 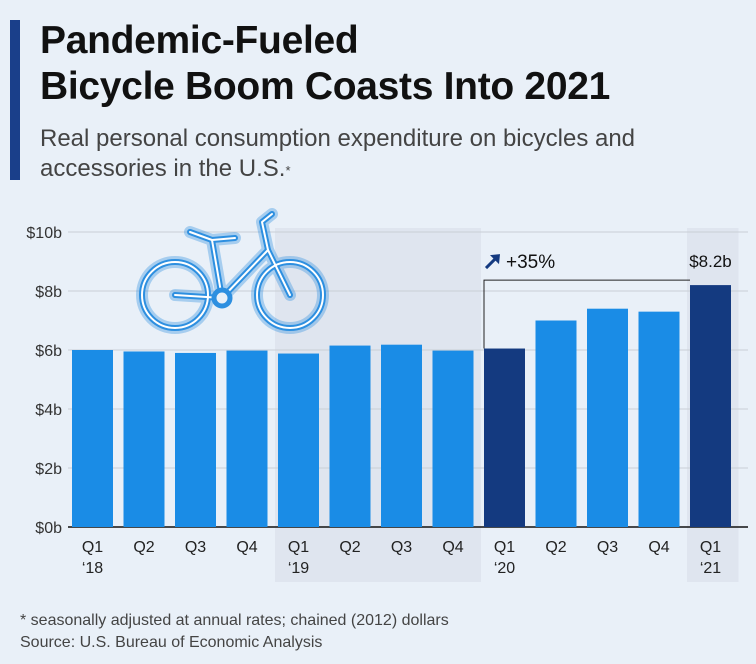 I want to click on y-tick-label: $4b, so click(x=48, y=410).